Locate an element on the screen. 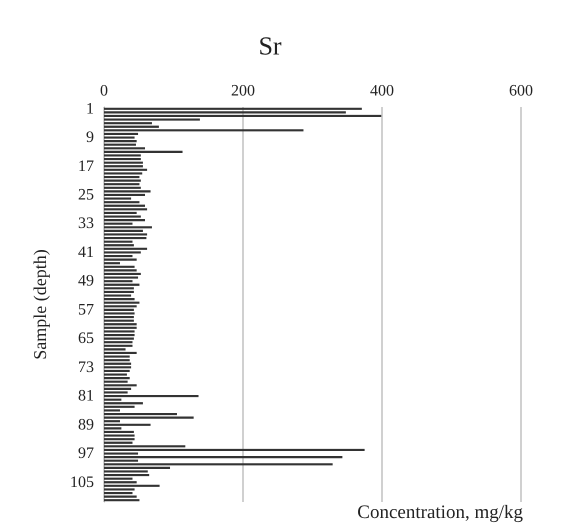 The image size is (563, 524). y-tick-label: 57 is located at coordinates (86, 309).